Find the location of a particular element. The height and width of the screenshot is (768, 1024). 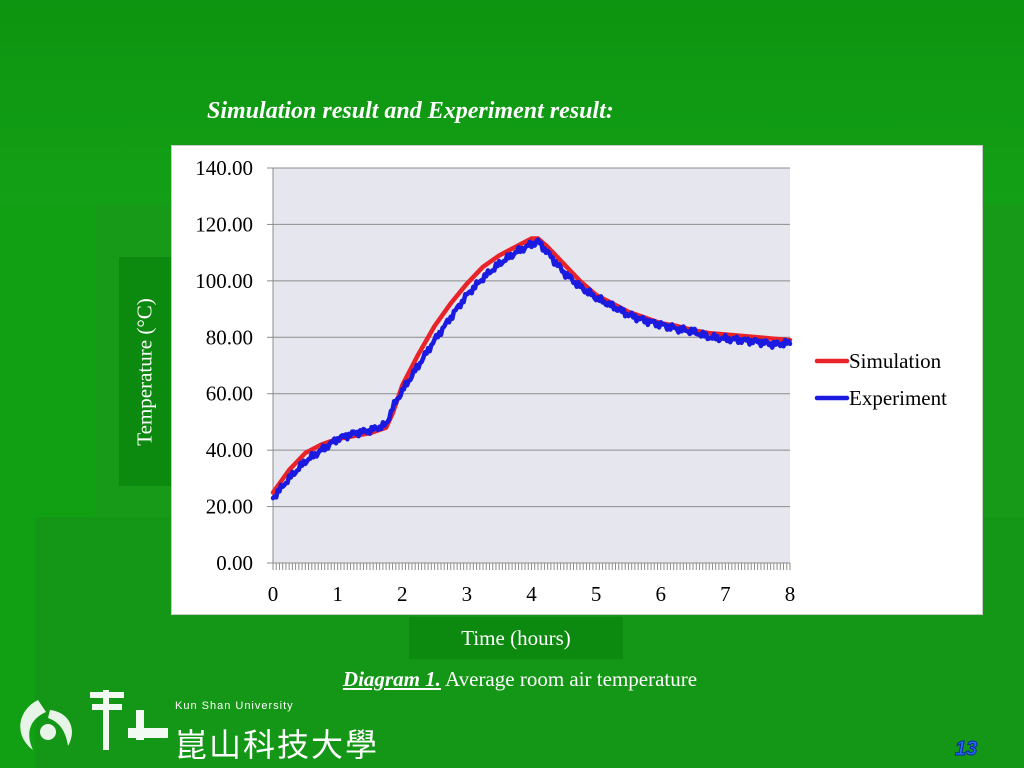

y-tick-label: 120.00 is located at coordinates (224, 224).